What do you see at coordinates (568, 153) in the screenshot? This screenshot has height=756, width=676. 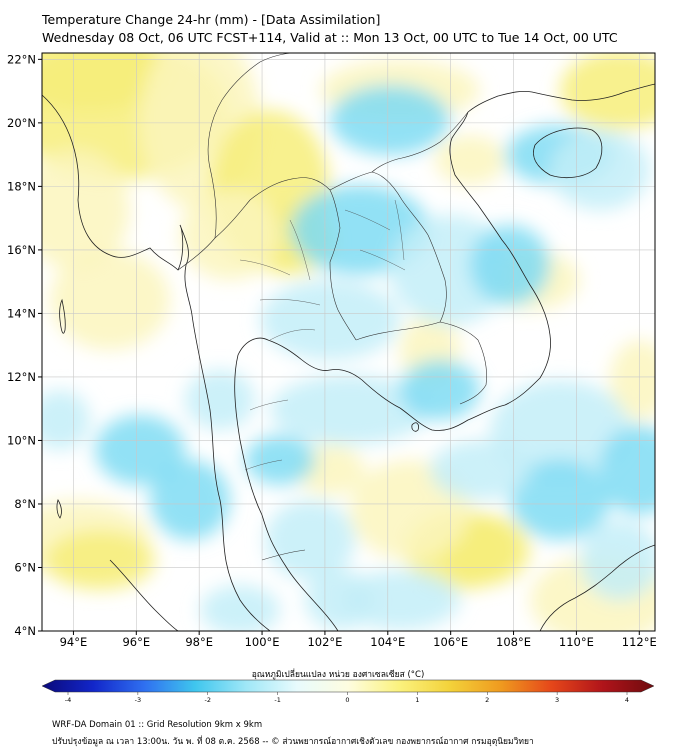 I see `hainan-island` at bounding box center [568, 153].